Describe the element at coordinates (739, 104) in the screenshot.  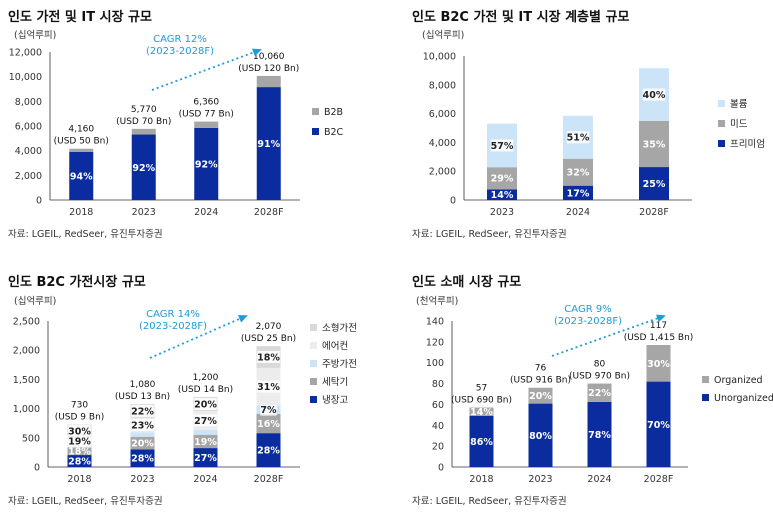
I see `legend-label: 볼륨` at that location.